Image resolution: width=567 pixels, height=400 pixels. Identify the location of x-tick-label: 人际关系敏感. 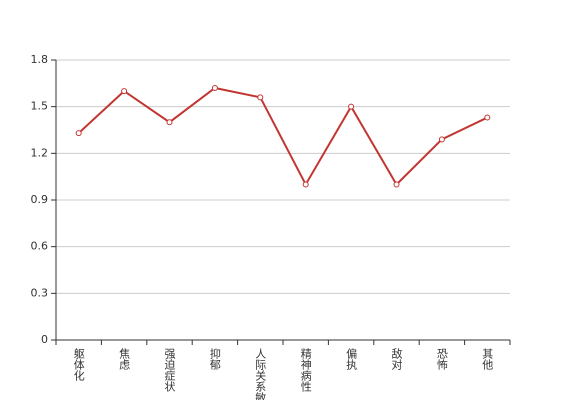
(260, 374).